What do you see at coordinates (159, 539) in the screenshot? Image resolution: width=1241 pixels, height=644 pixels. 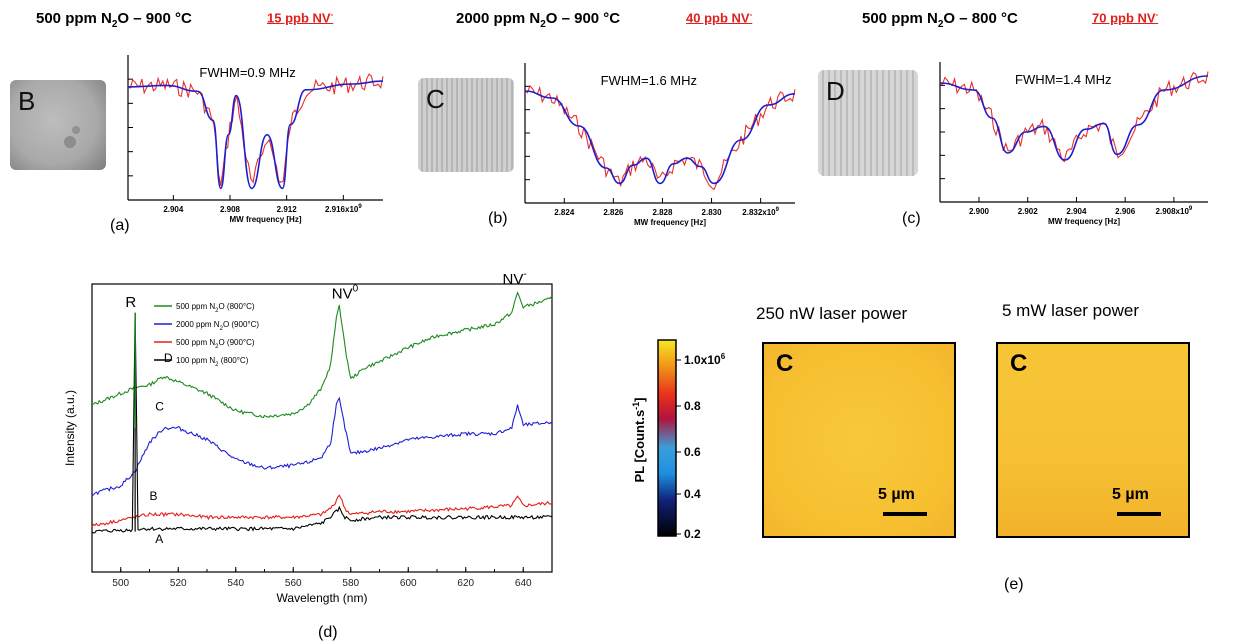 I see `curve-label: A` at bounding box center [159, 539].